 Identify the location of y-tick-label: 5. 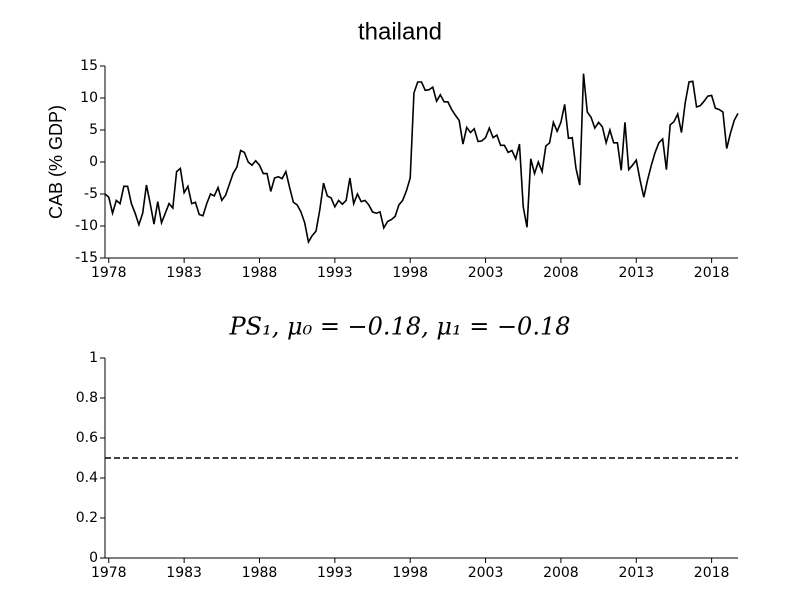
(93, 130).